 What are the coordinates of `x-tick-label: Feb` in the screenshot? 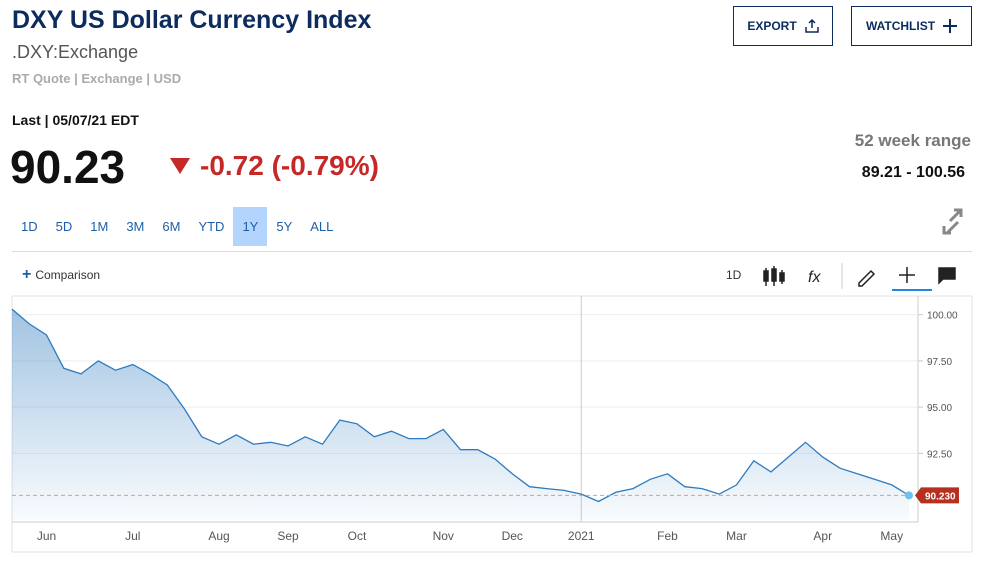 It's located at (667, 536).